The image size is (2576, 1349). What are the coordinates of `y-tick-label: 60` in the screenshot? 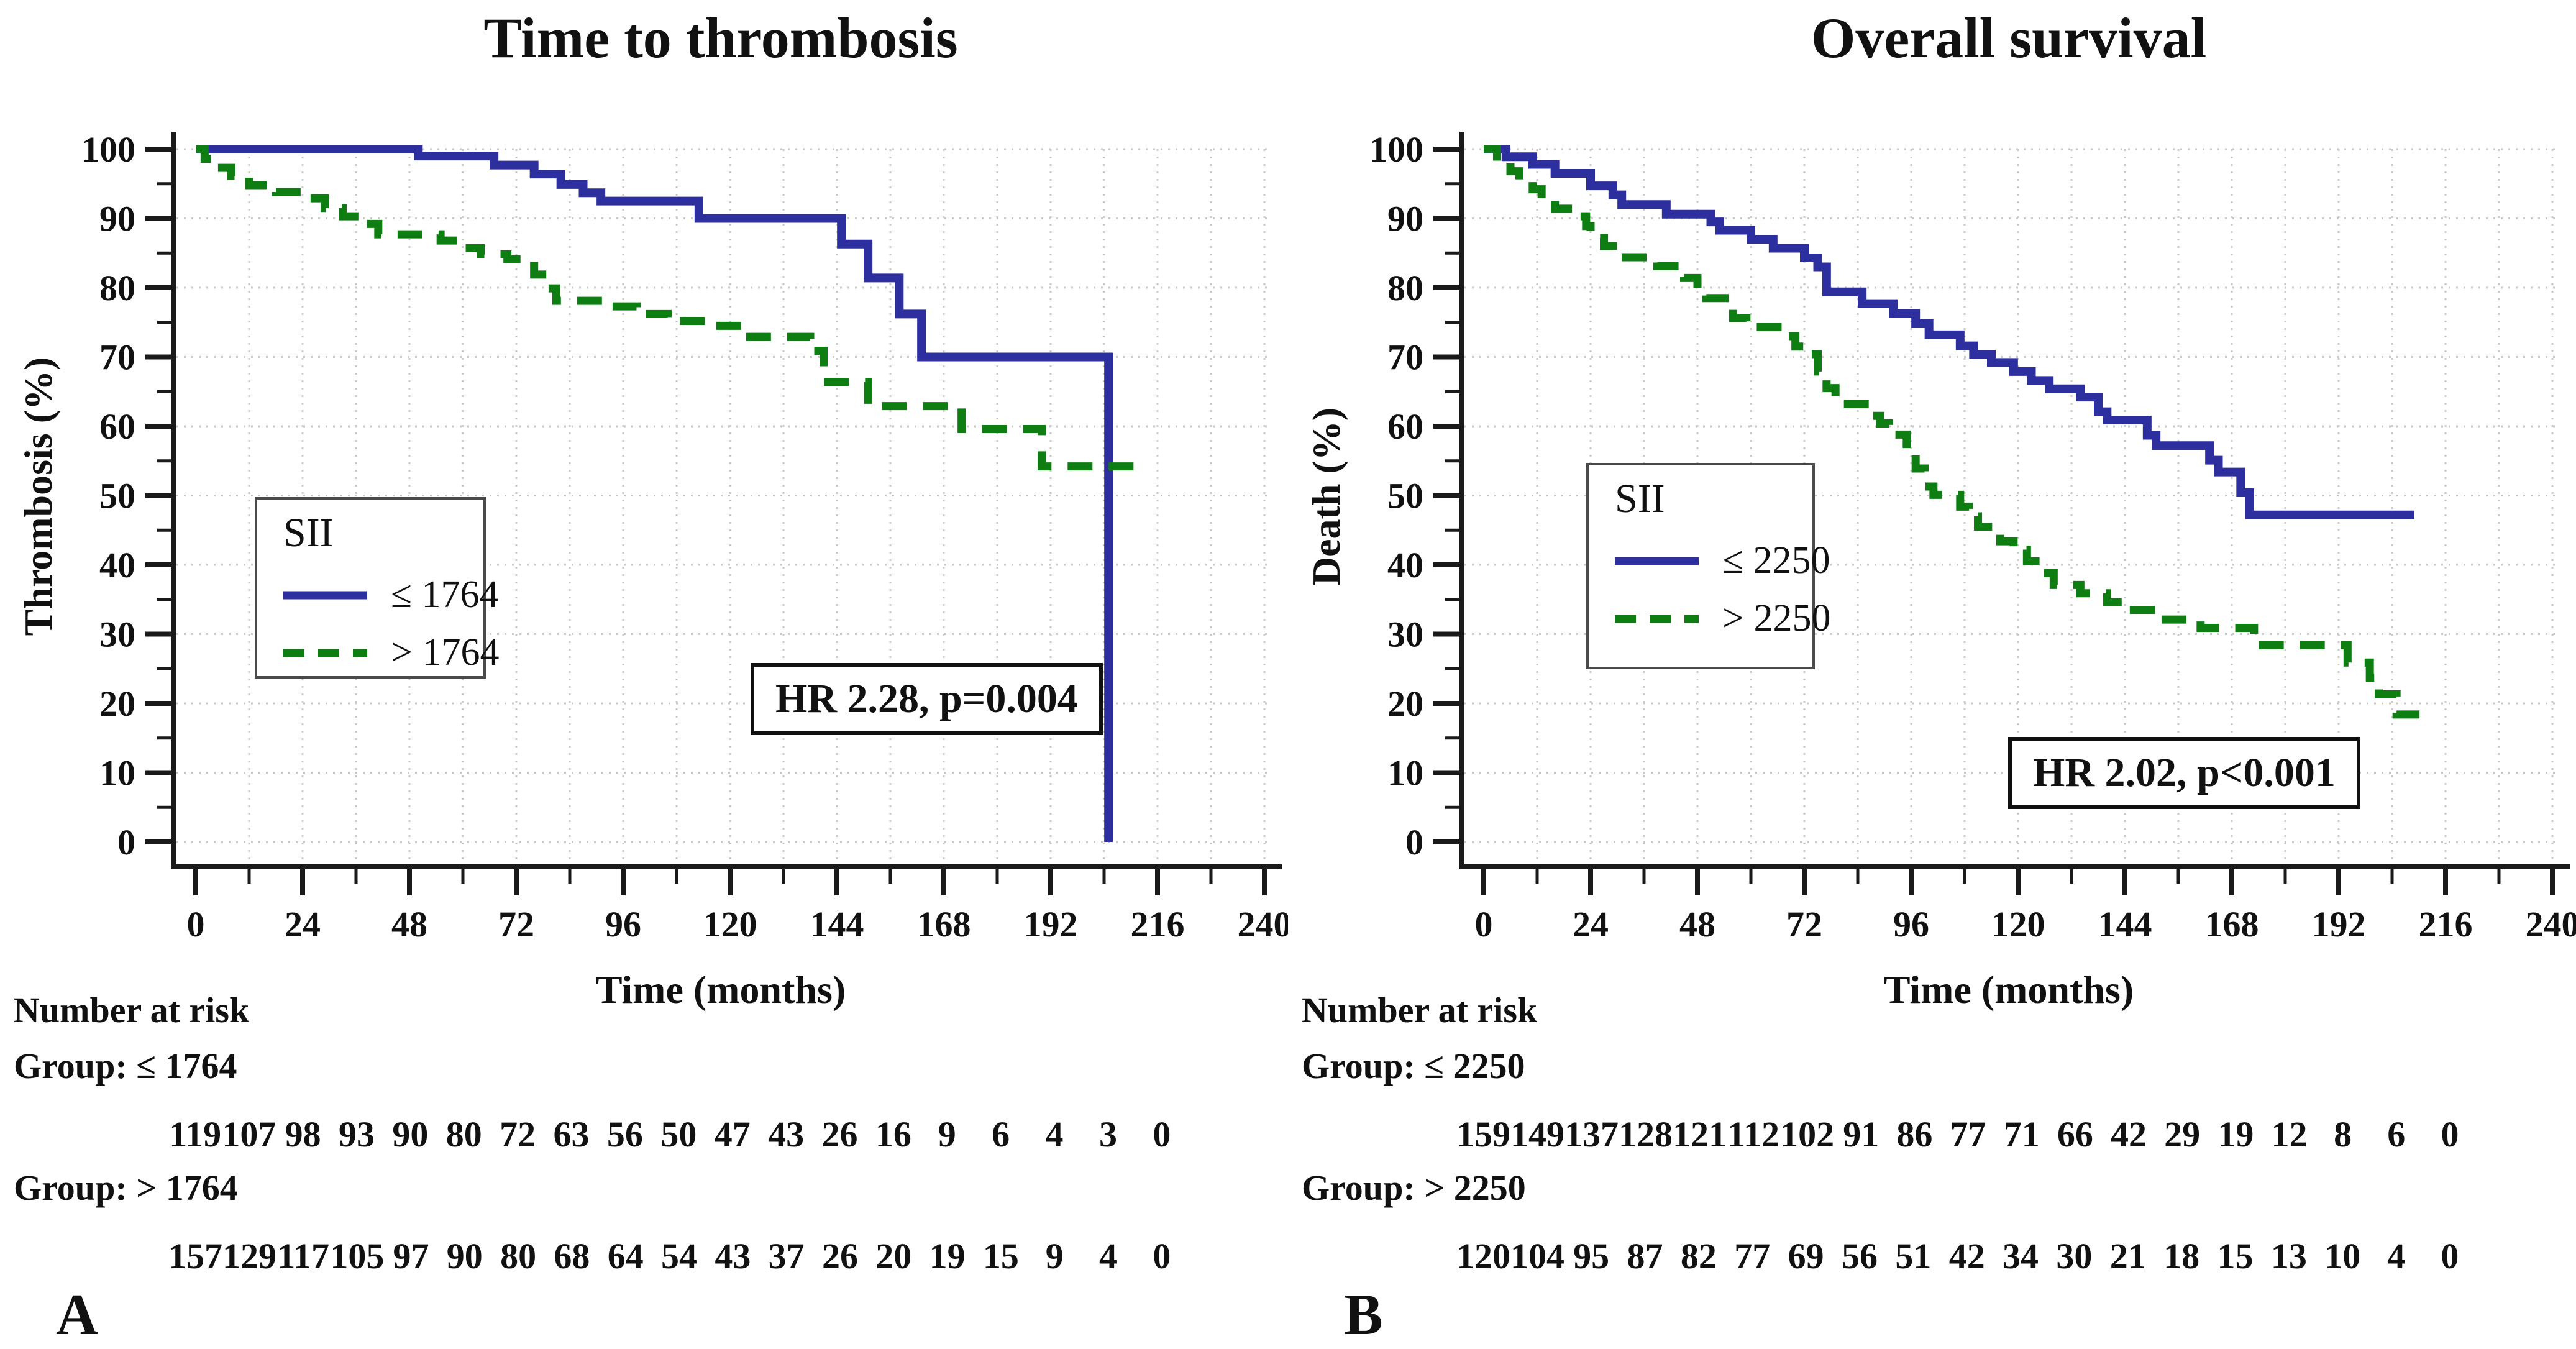 It's located at (1405, 426).